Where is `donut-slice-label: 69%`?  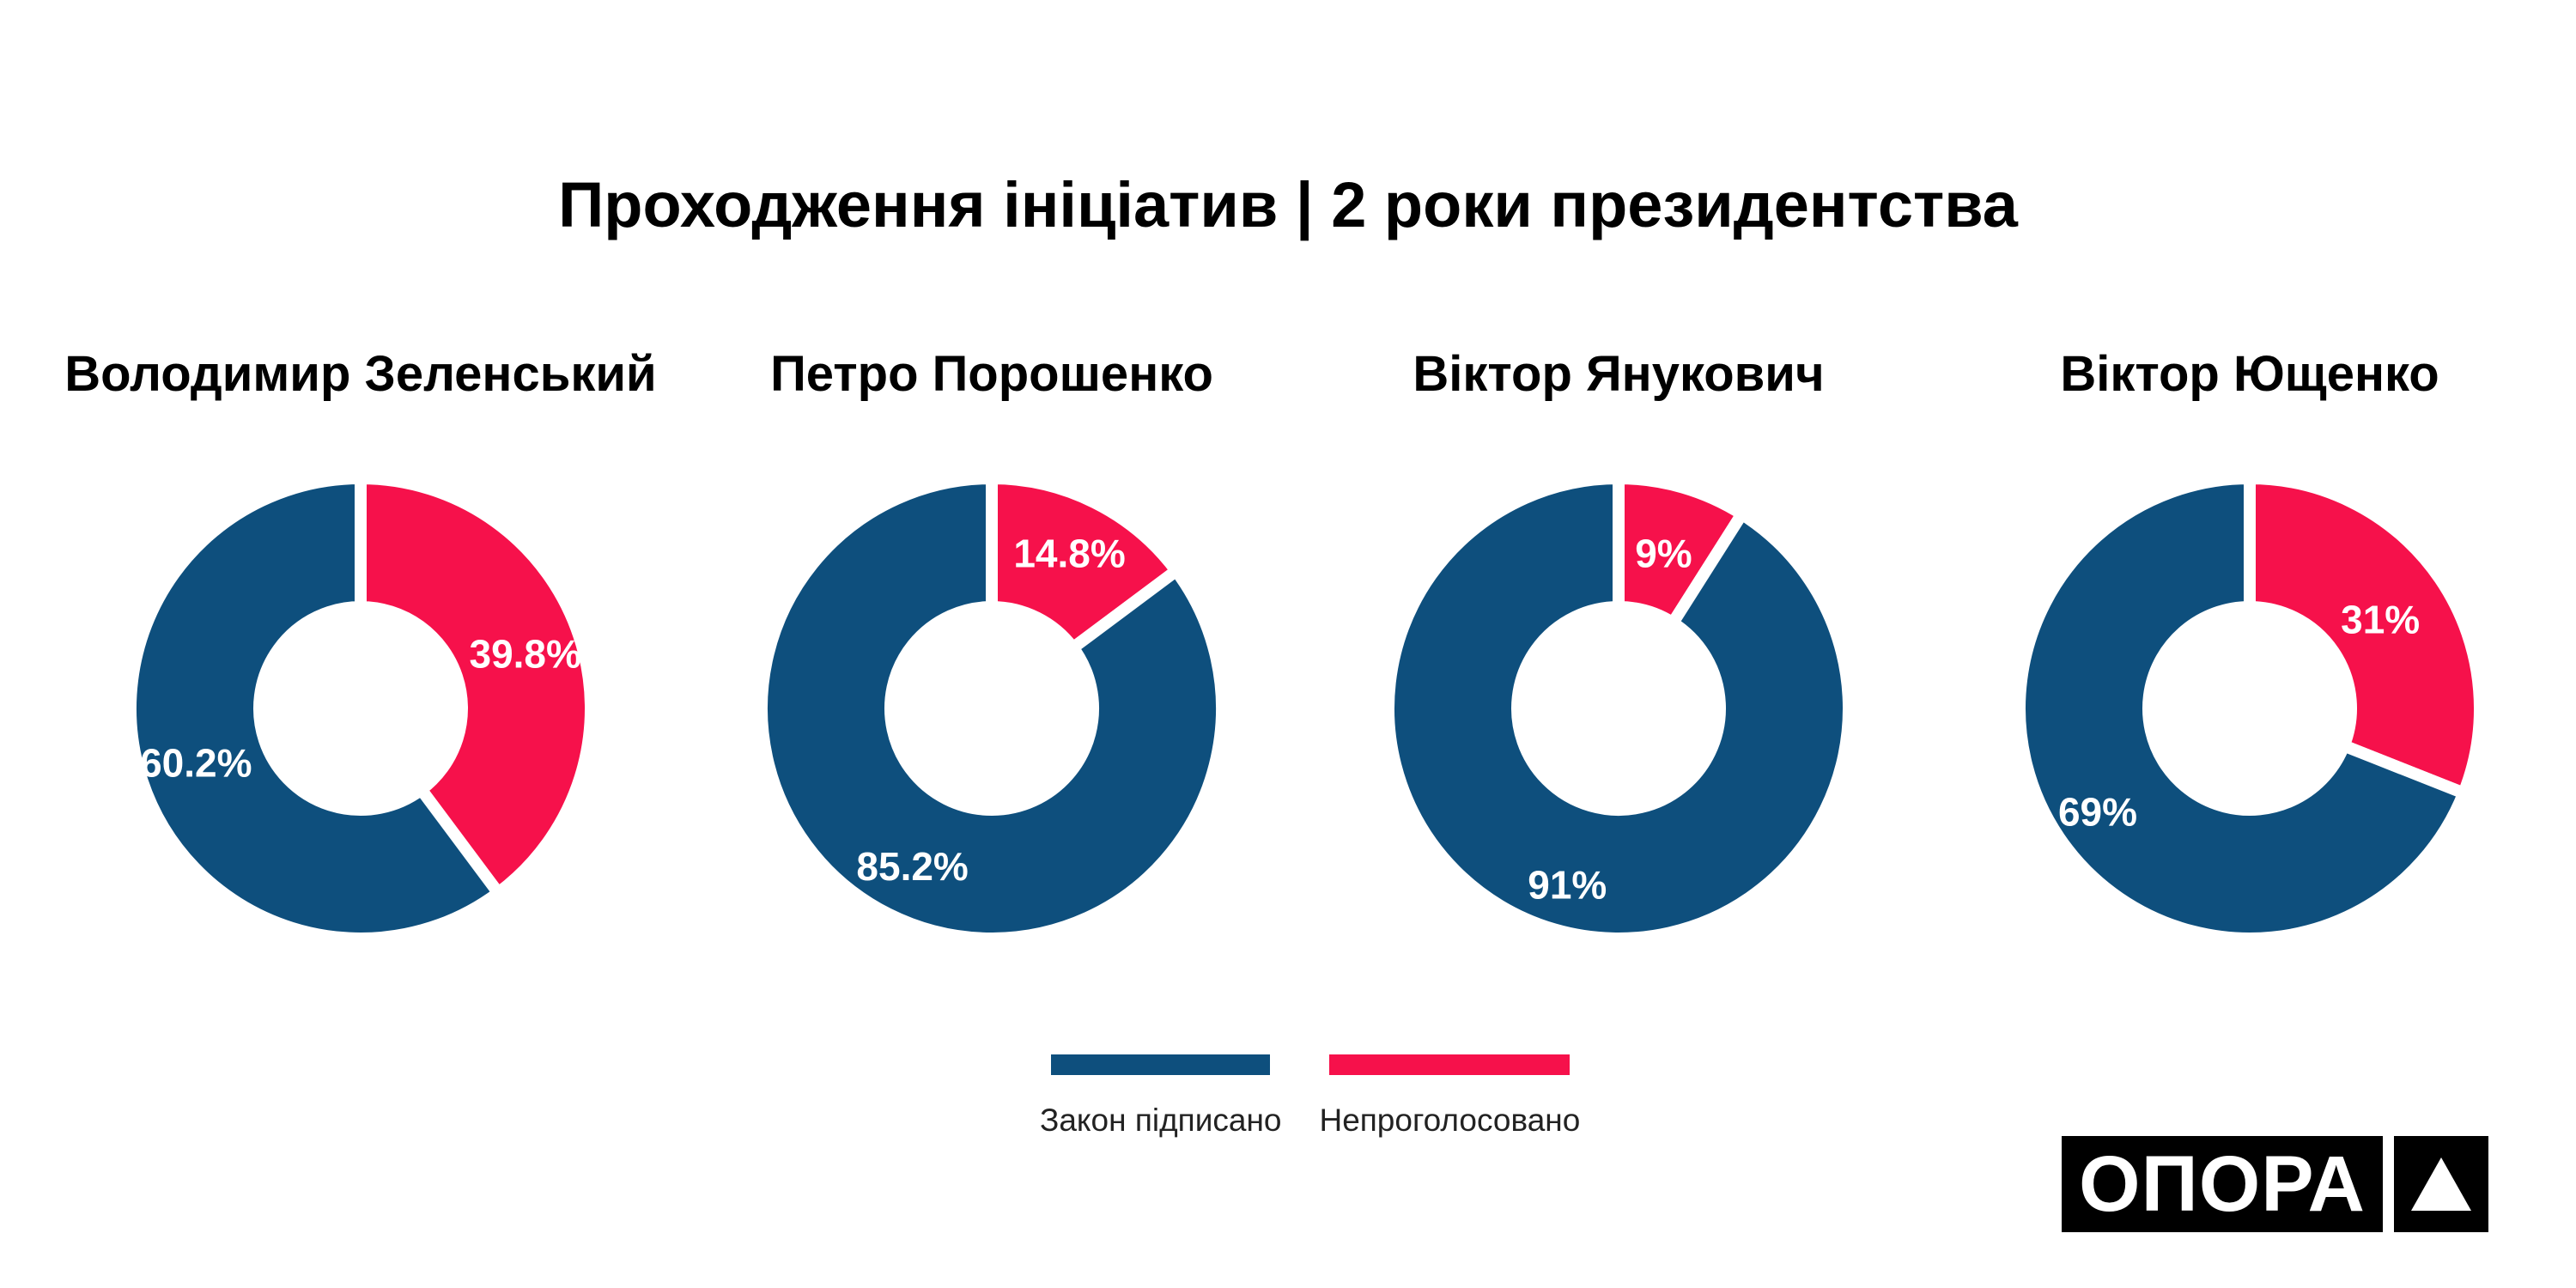 donut-slice-label: 69% is located at coordinates (2097, 812).